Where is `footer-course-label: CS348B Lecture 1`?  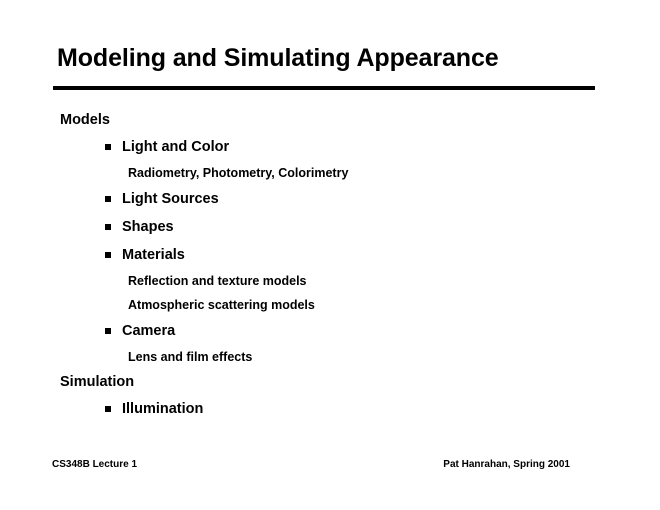
footer-course-label: CS348B Lecture 1 is located at coordinates (95, 464).